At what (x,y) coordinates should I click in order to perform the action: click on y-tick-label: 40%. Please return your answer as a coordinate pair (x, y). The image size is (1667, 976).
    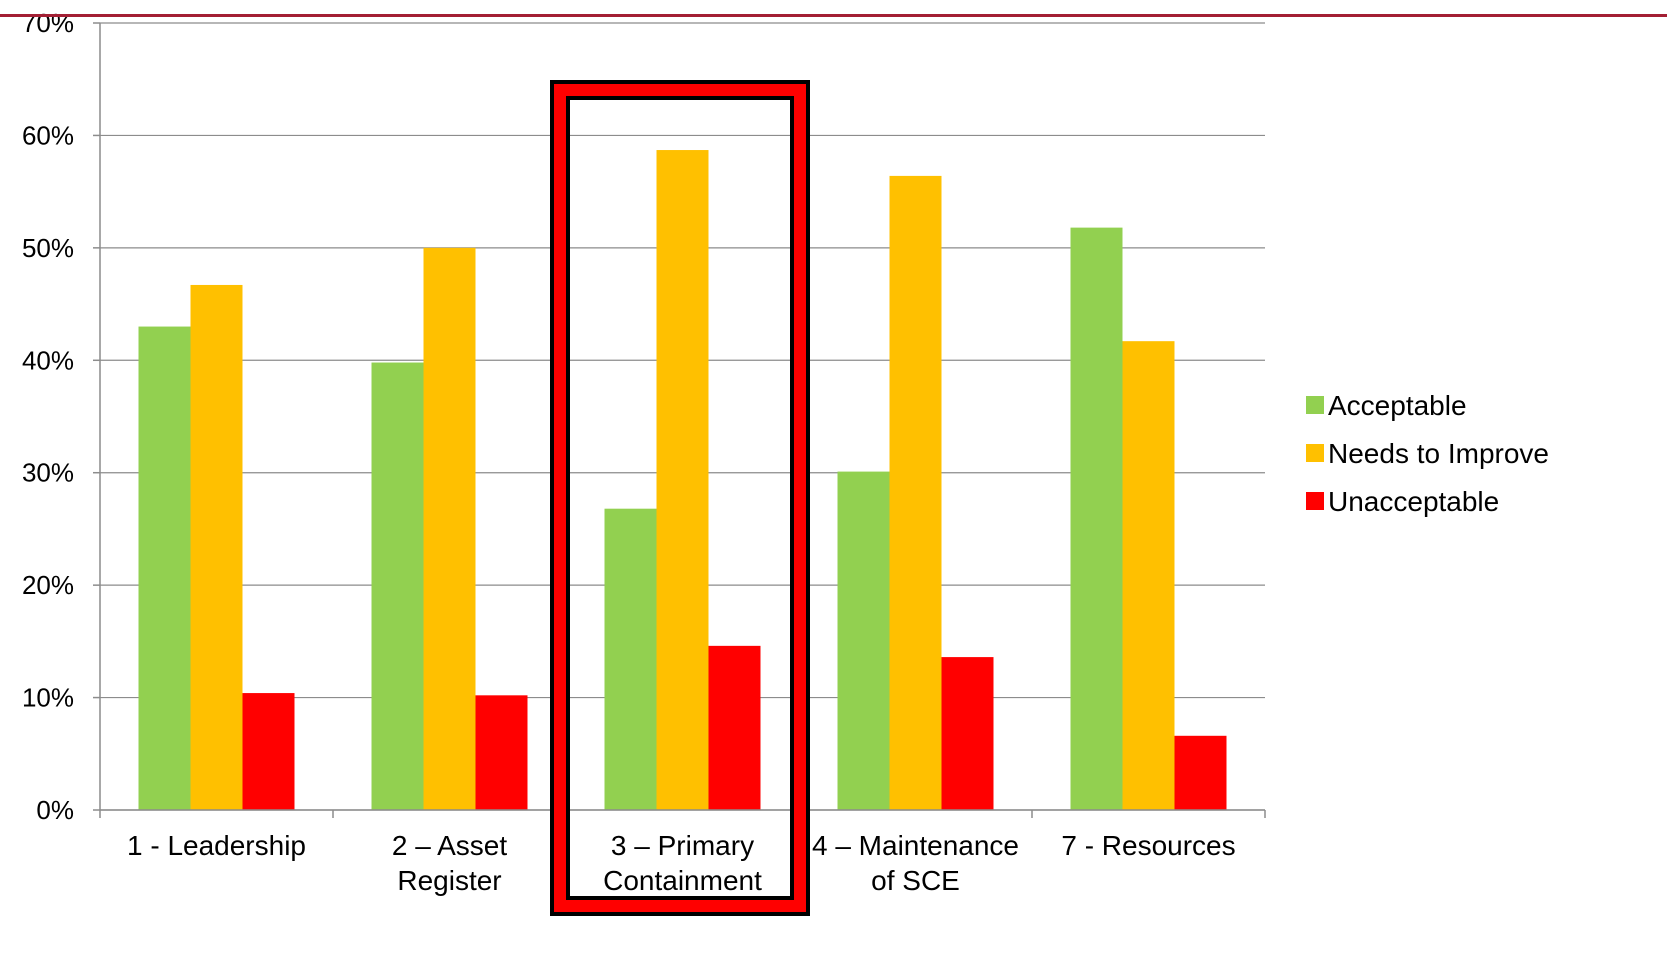
    Looking at the image, I should click on (48, 360).